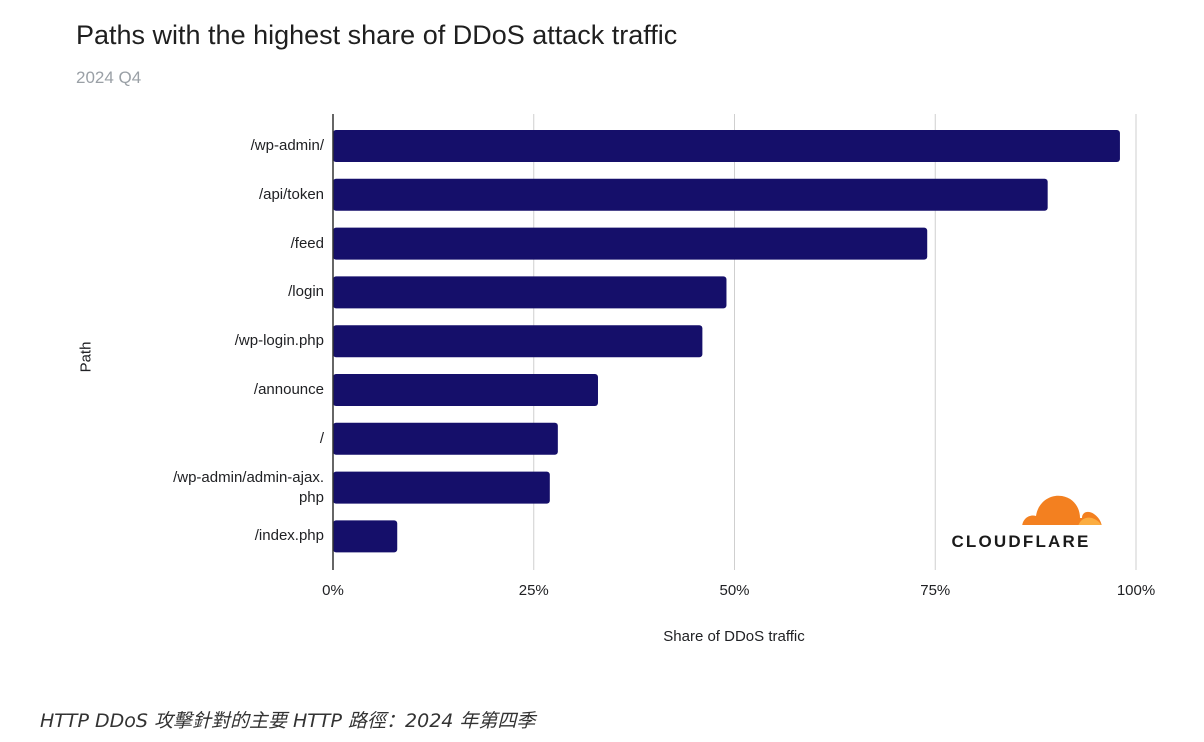  I want to click on category-label: /login, so click(224, 292).